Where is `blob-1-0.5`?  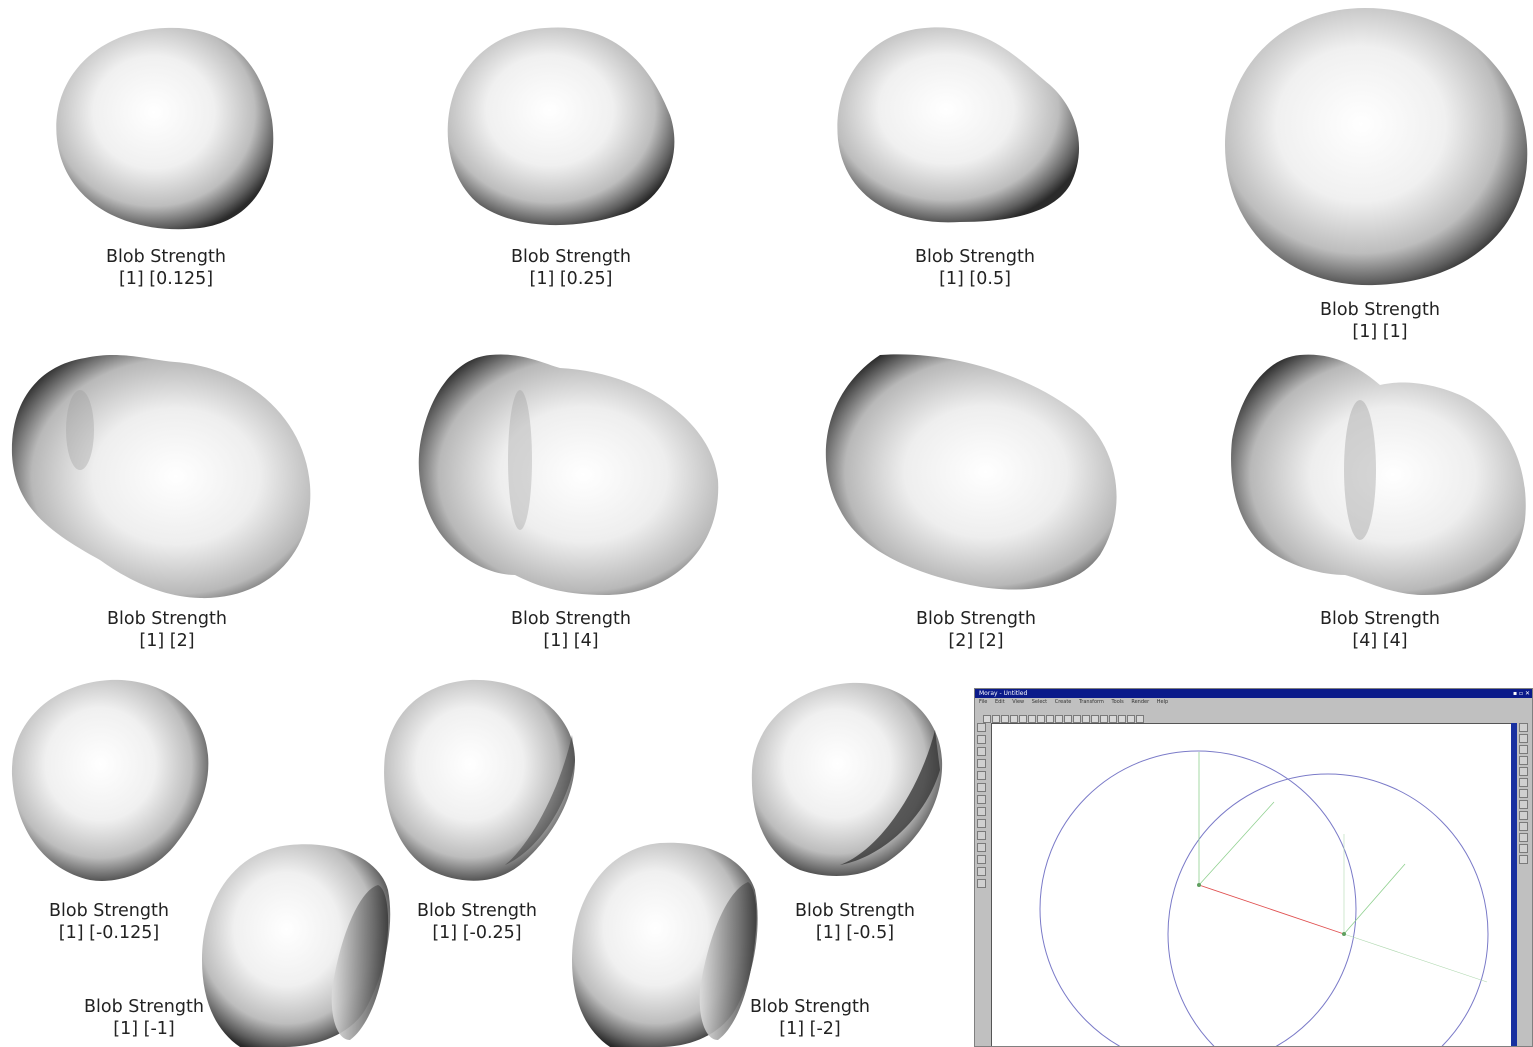
blob-1-0.5 is located at coordinates (958, 125).